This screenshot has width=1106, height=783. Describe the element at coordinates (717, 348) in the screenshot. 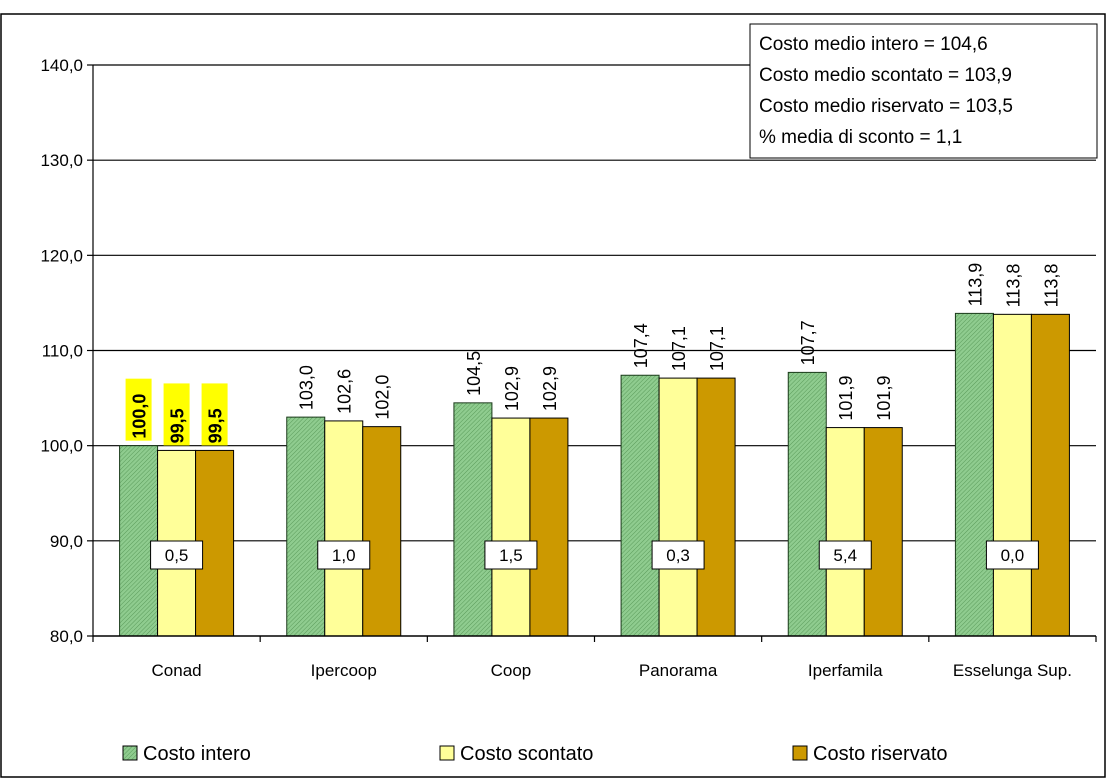

I see `data-label-2-3: 107,1` at that location.